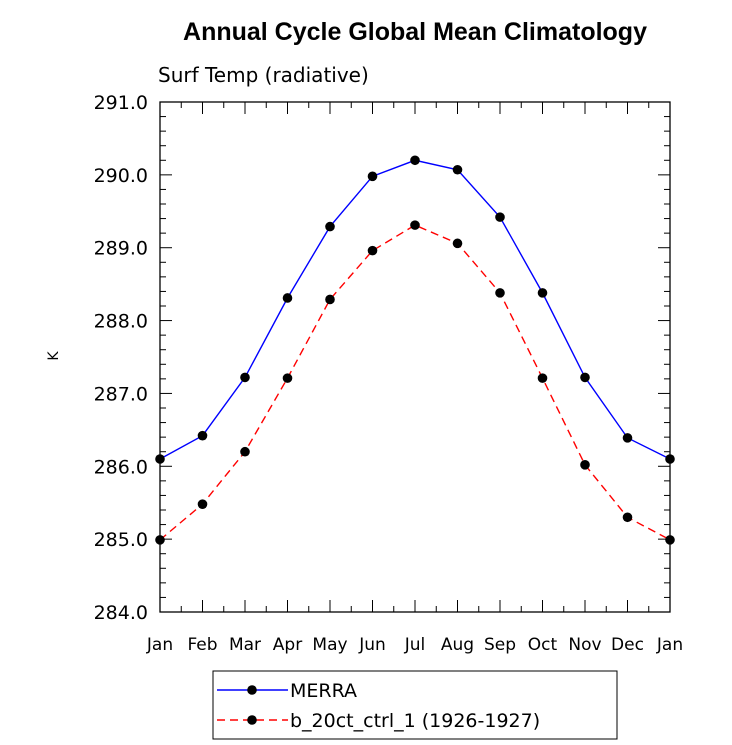  I want to click on y-tick-label: 289.0, so click(121, 249).